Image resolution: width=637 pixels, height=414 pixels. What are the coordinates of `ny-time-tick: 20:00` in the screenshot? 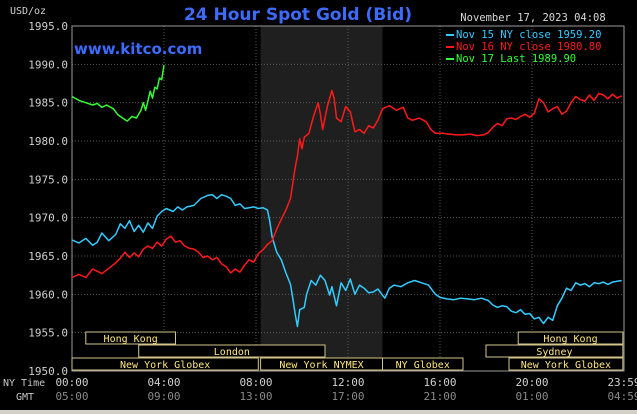 It's located at (531, 382).